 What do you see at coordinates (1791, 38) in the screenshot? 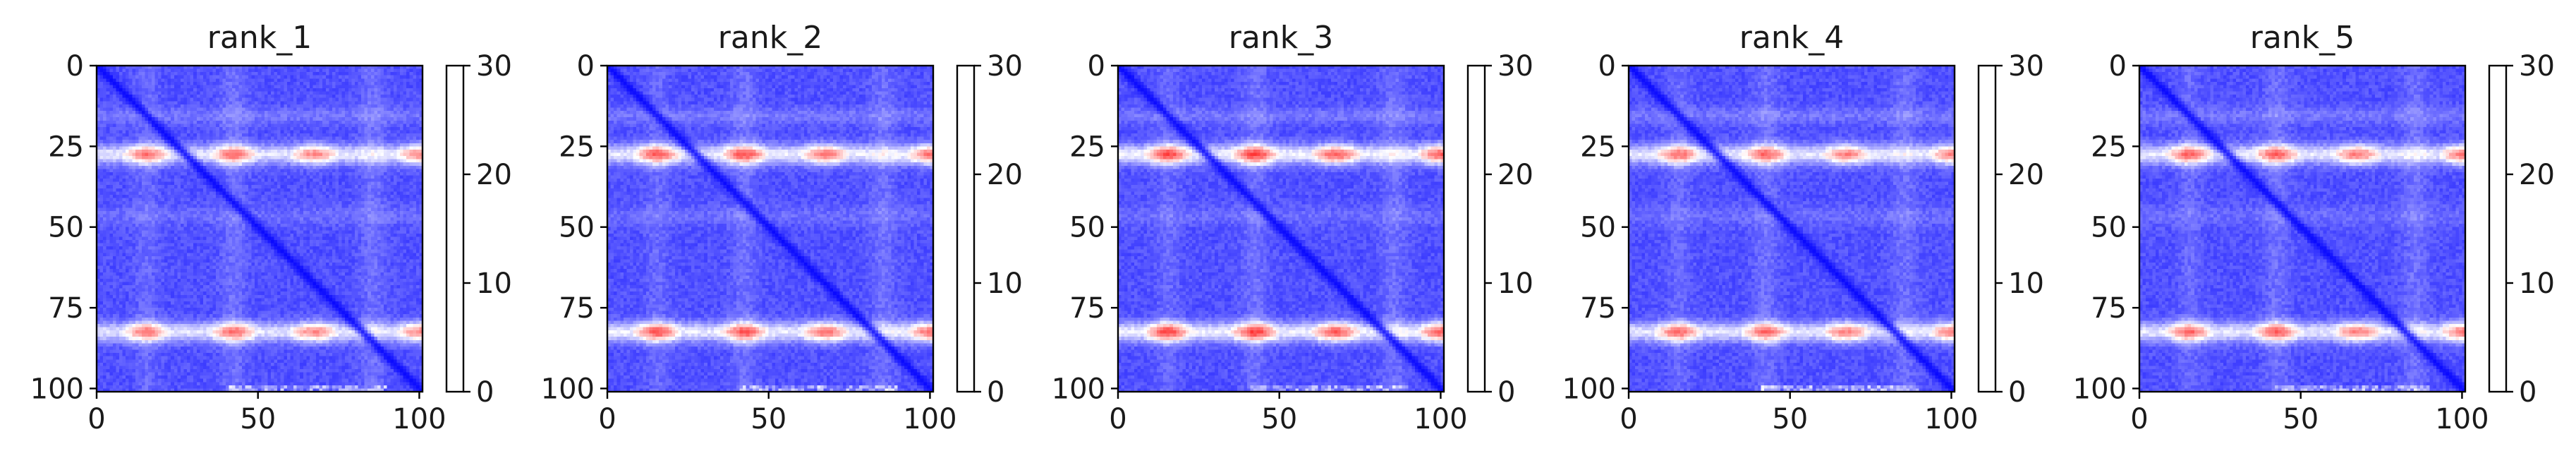
I see `panel-title: rank_4` at bounding box center [1791, 38].